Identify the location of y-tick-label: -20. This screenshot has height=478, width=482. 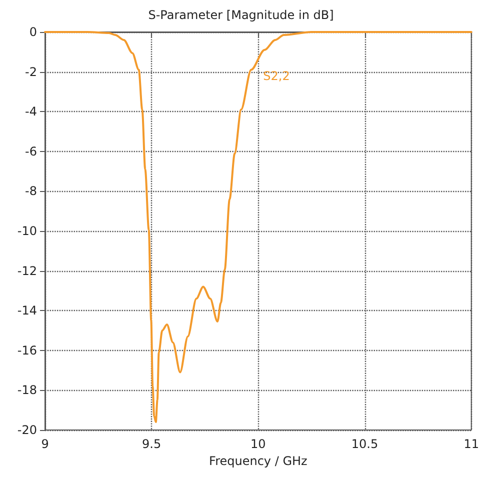
(27, 430).